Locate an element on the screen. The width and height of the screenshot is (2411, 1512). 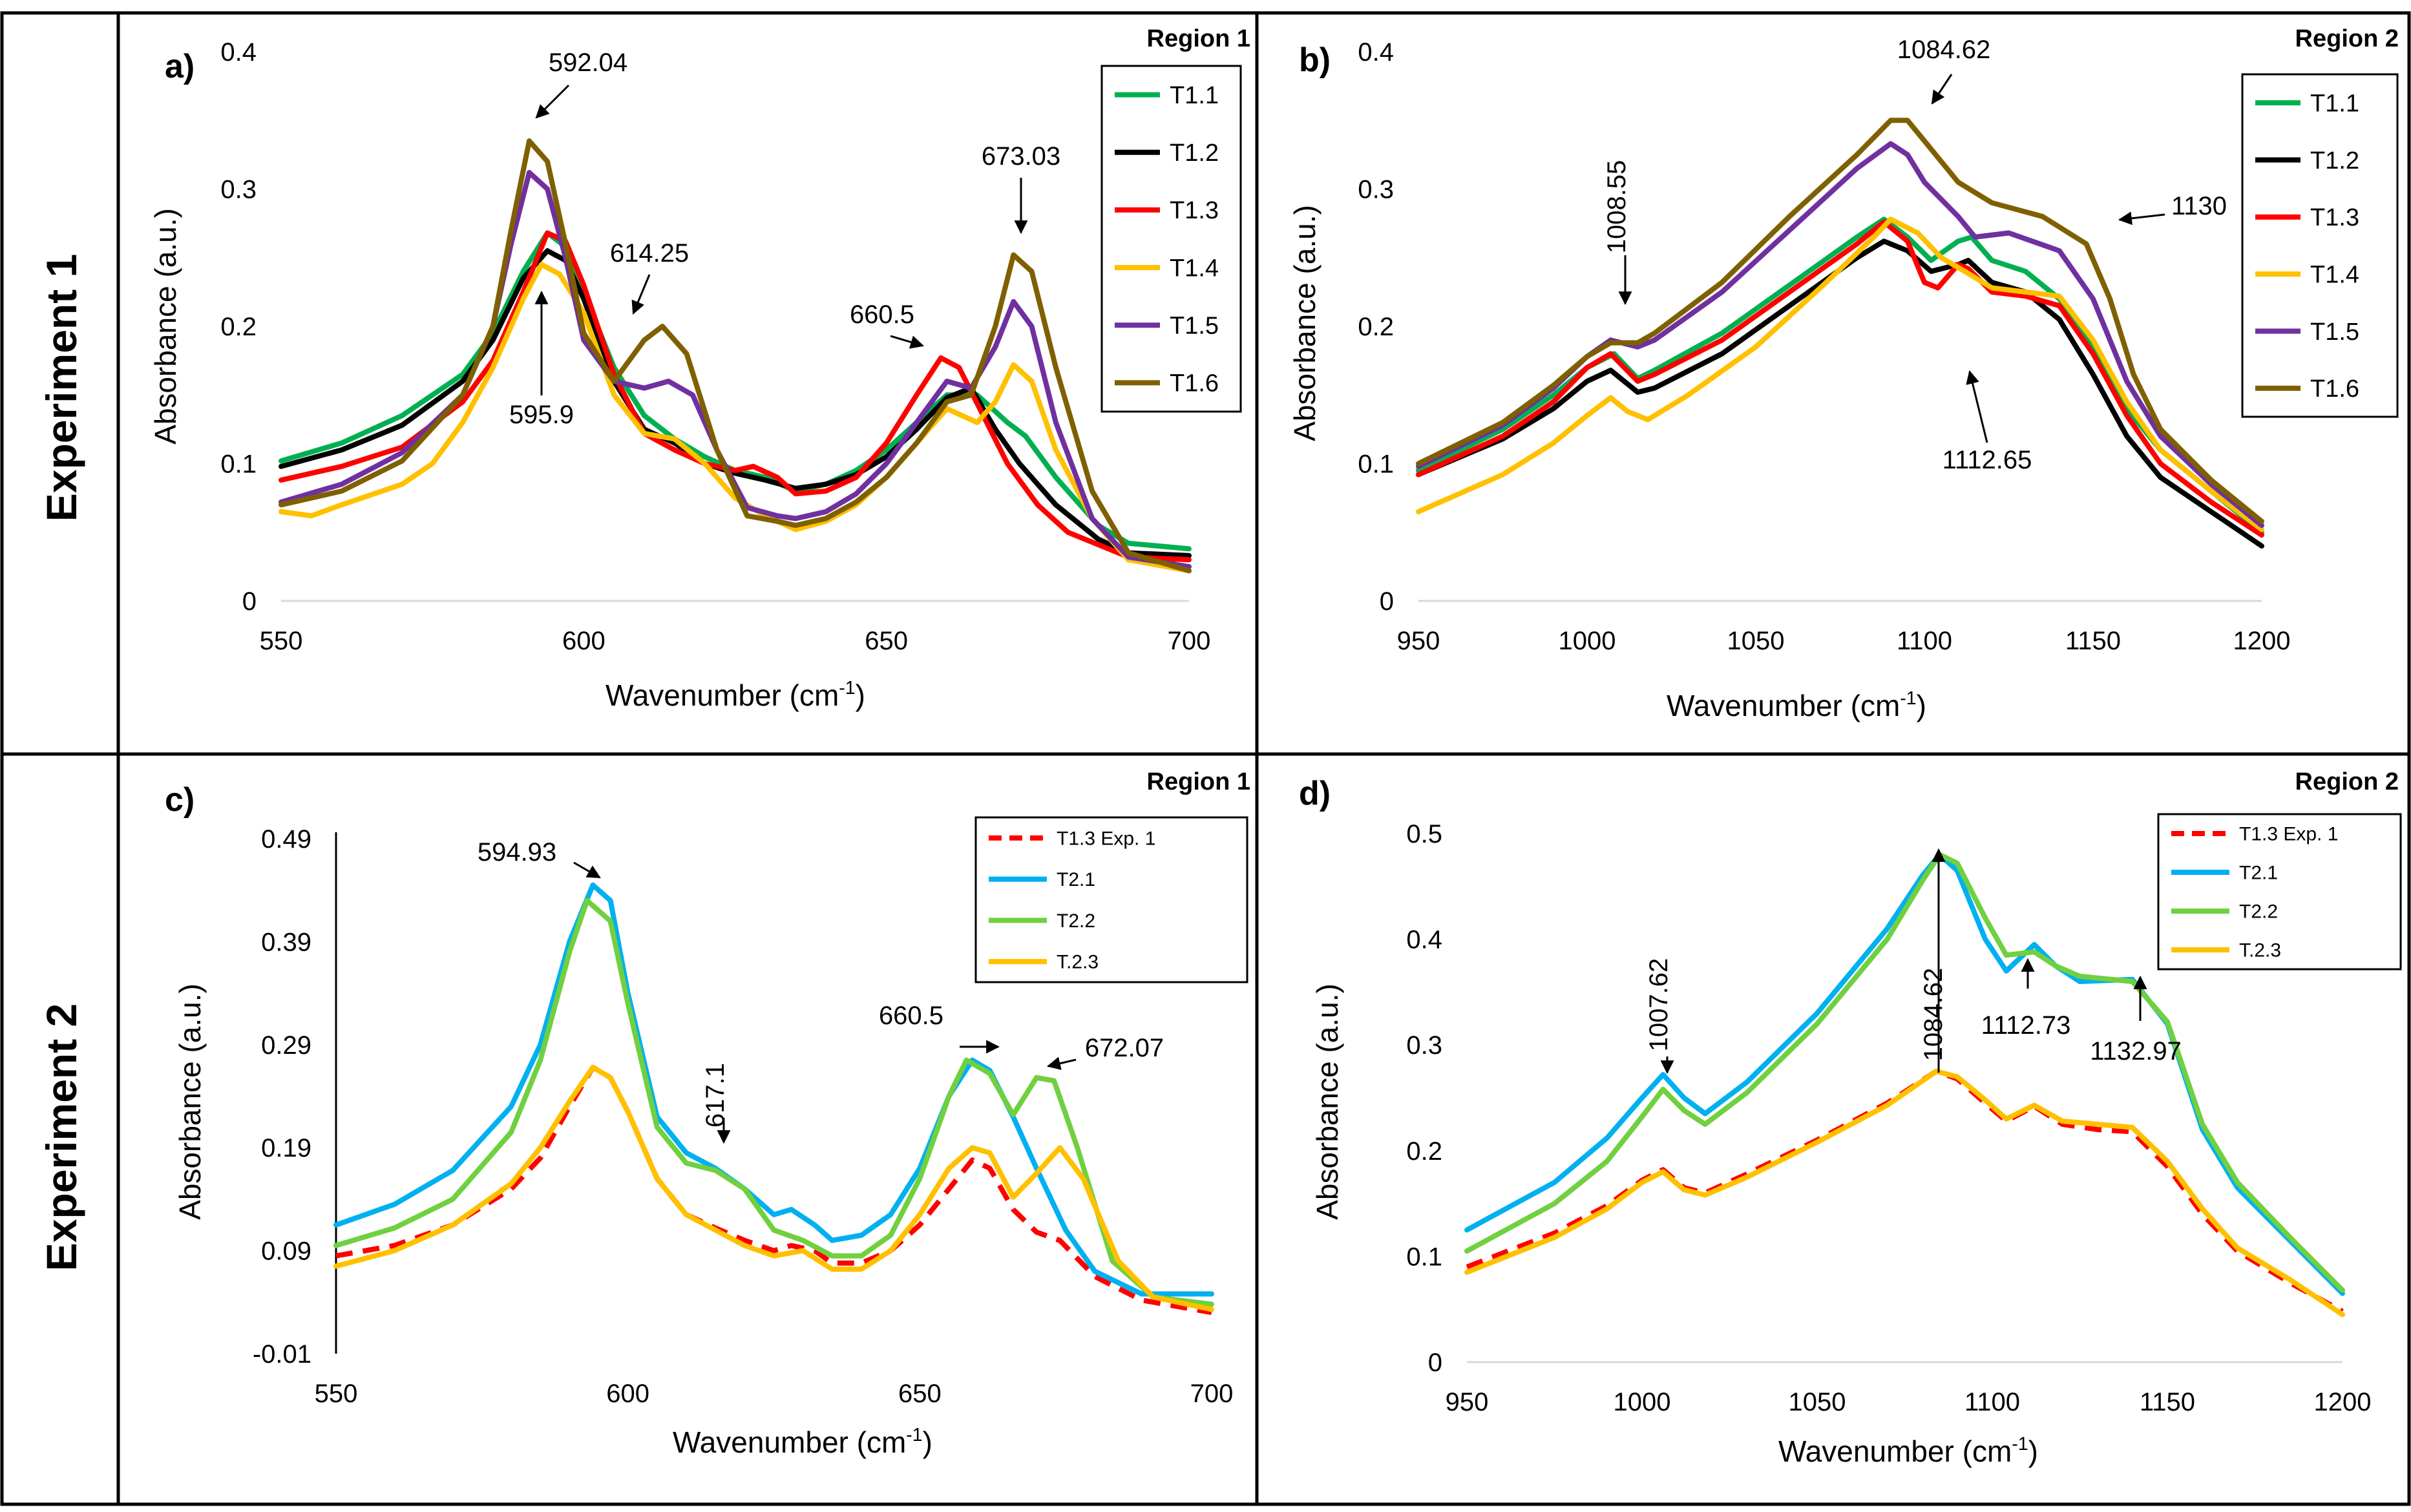
x-tick-label: 1050 is located at coordinates (1817, 1402).